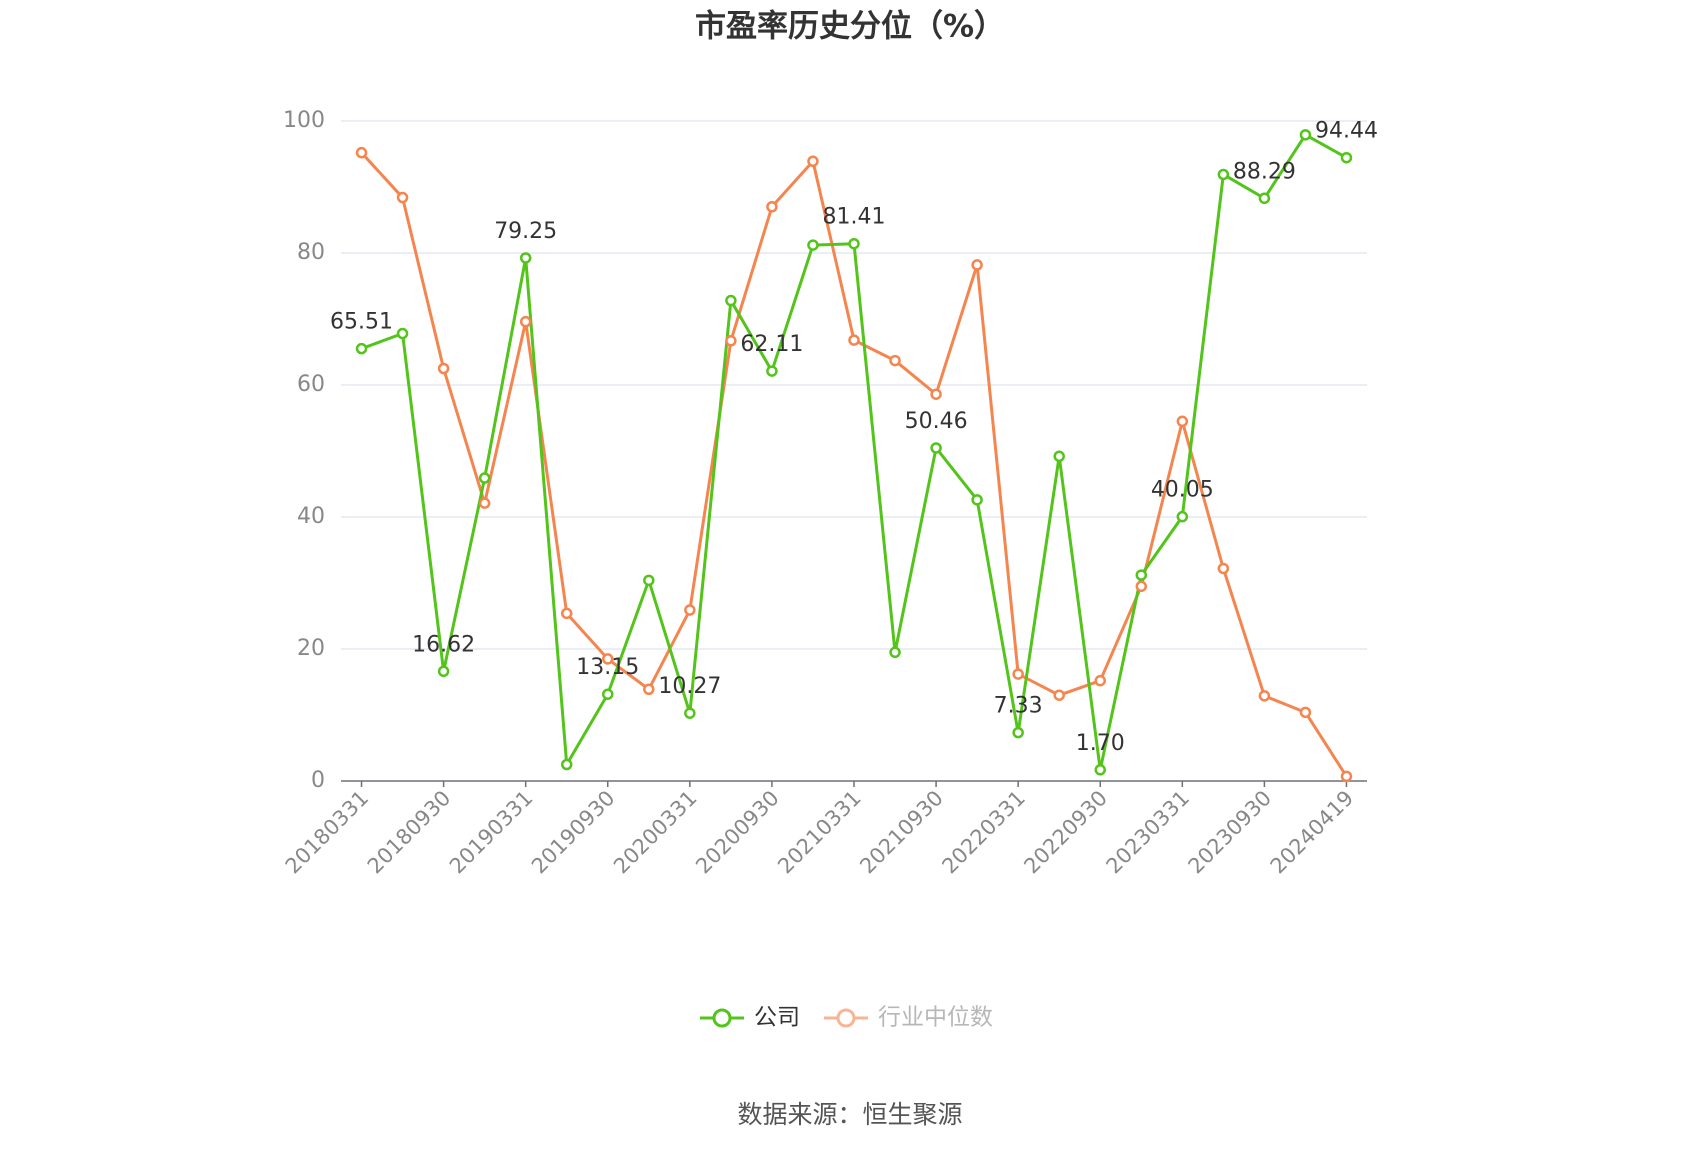  What do you see at coordinates (409, 832) in the screenshot?
I see `x-tick-label: 20180930` at bounding box center [409, 832].